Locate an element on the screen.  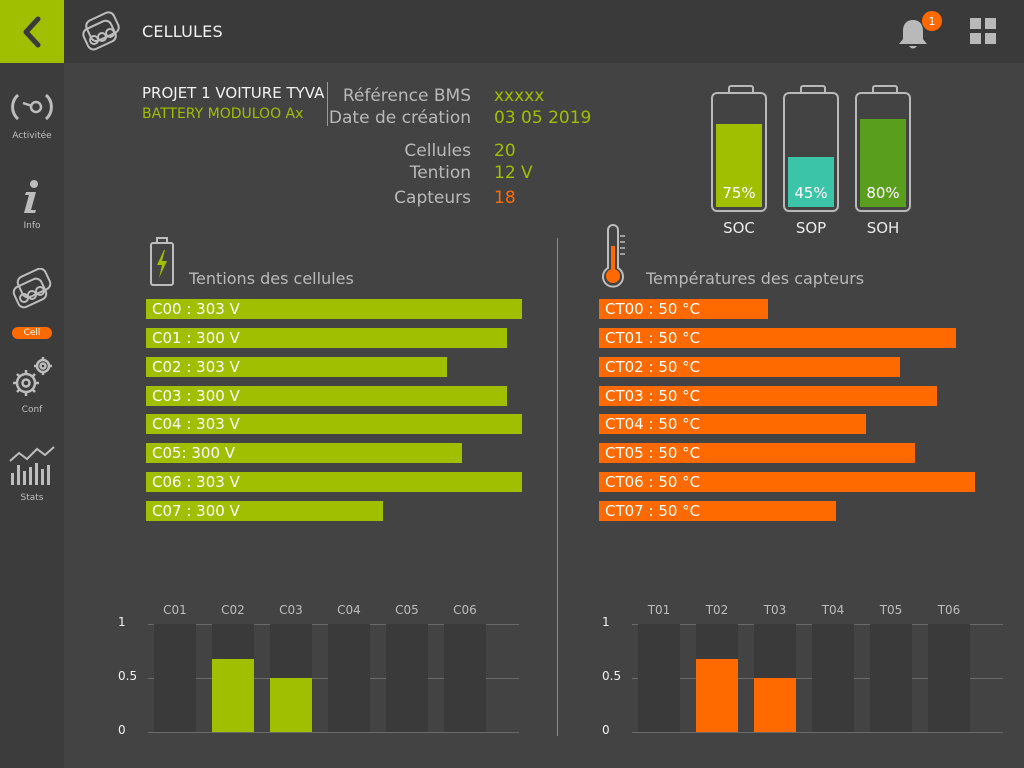
temperature-bar: CT02 : 50 °C is located at coordinates (749, 367).